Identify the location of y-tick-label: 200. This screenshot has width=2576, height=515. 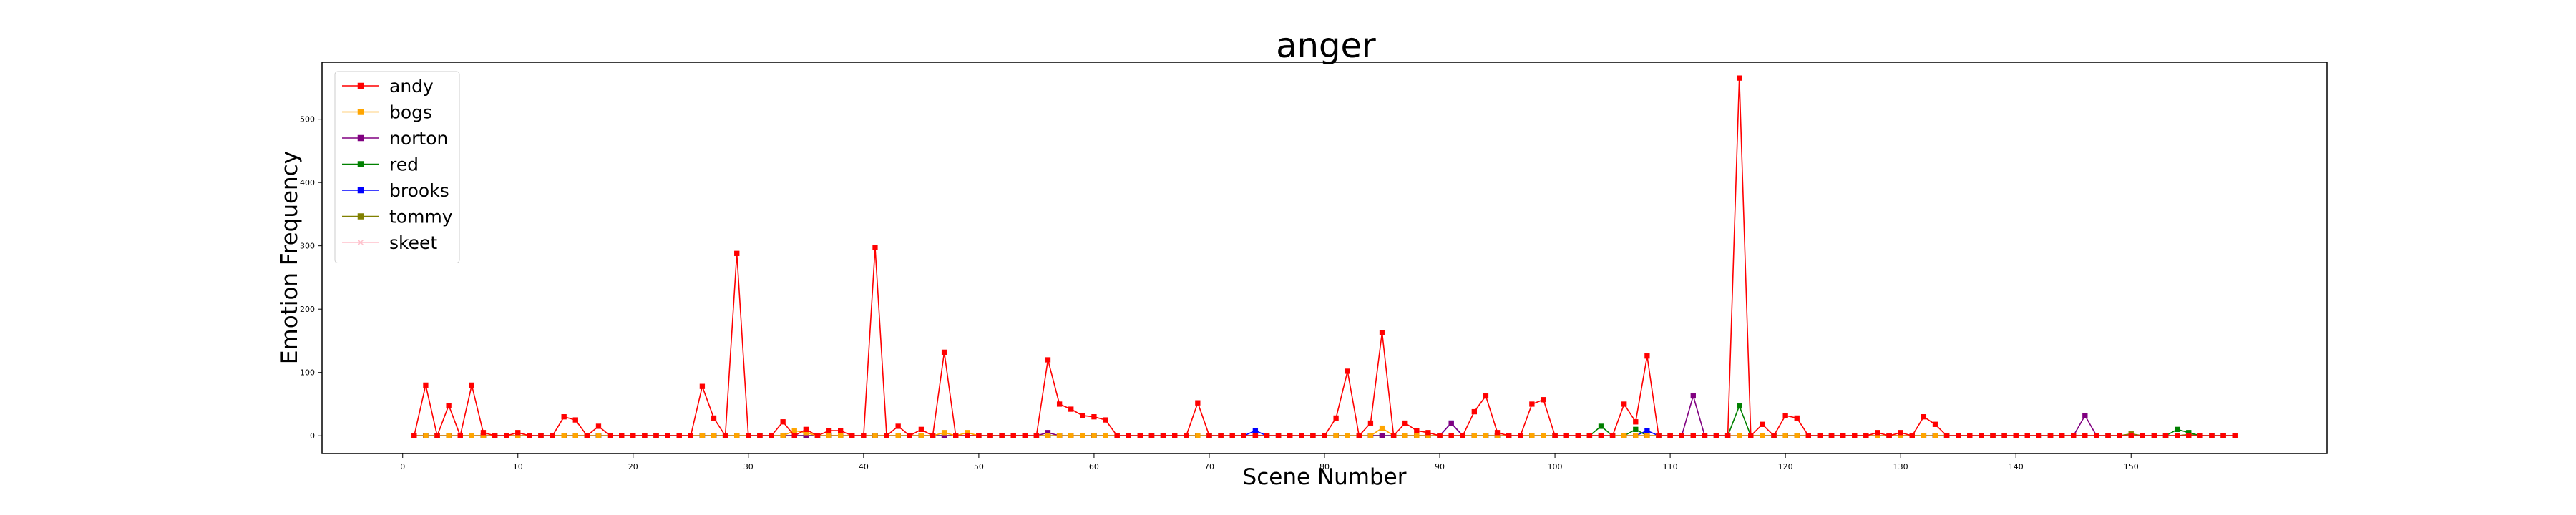
(307, 309).